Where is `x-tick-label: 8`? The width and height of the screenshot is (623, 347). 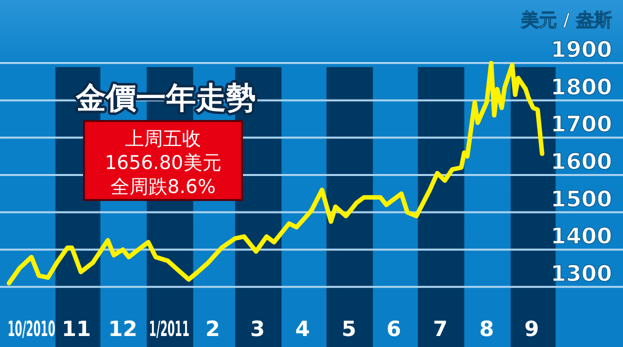 x-tick-label: 8 is located at coordinates (486, 329).